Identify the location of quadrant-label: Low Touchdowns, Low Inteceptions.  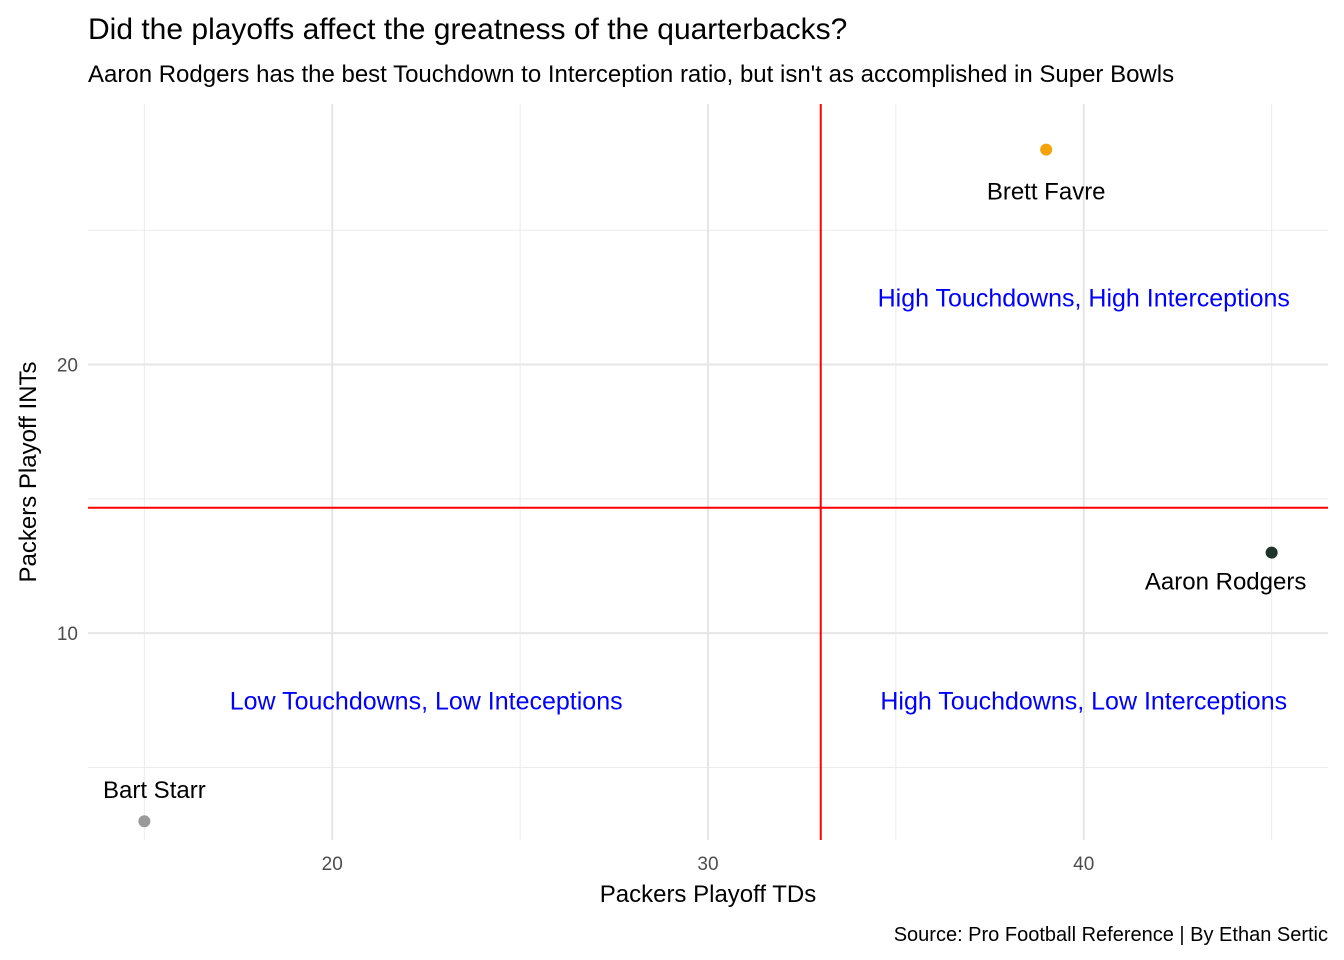
(426, 701).